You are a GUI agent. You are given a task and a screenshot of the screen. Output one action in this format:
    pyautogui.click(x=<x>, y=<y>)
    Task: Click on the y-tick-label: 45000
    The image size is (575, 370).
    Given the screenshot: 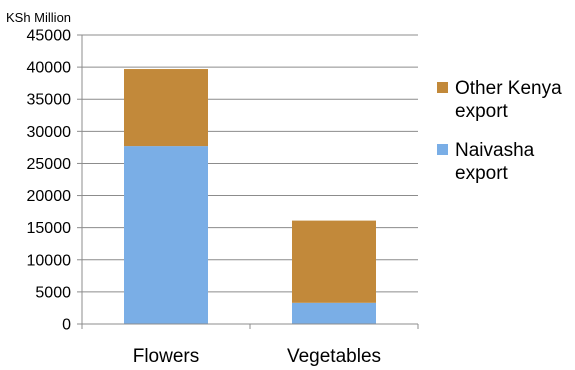 What is the action you would take?
    pyautogui.click(x=49, y=36)
    